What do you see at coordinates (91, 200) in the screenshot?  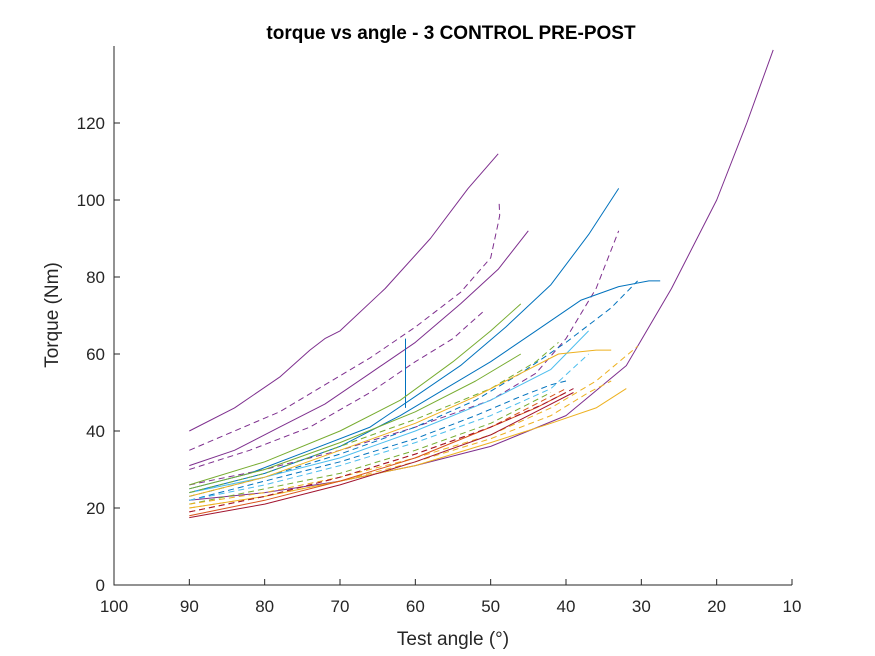 I see `y-tick-label: 100` at bounding box center [91, 200].